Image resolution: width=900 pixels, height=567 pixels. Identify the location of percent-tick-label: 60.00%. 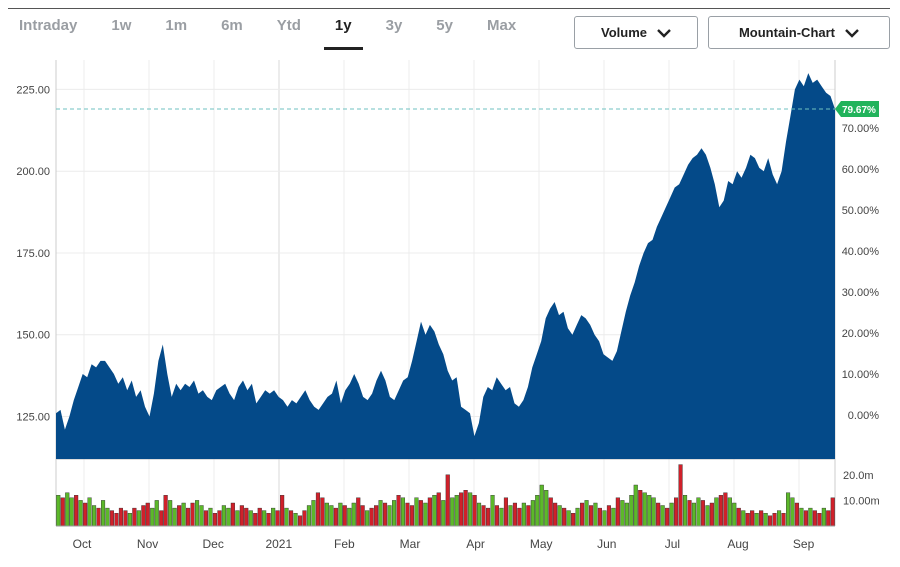
(861, 170).